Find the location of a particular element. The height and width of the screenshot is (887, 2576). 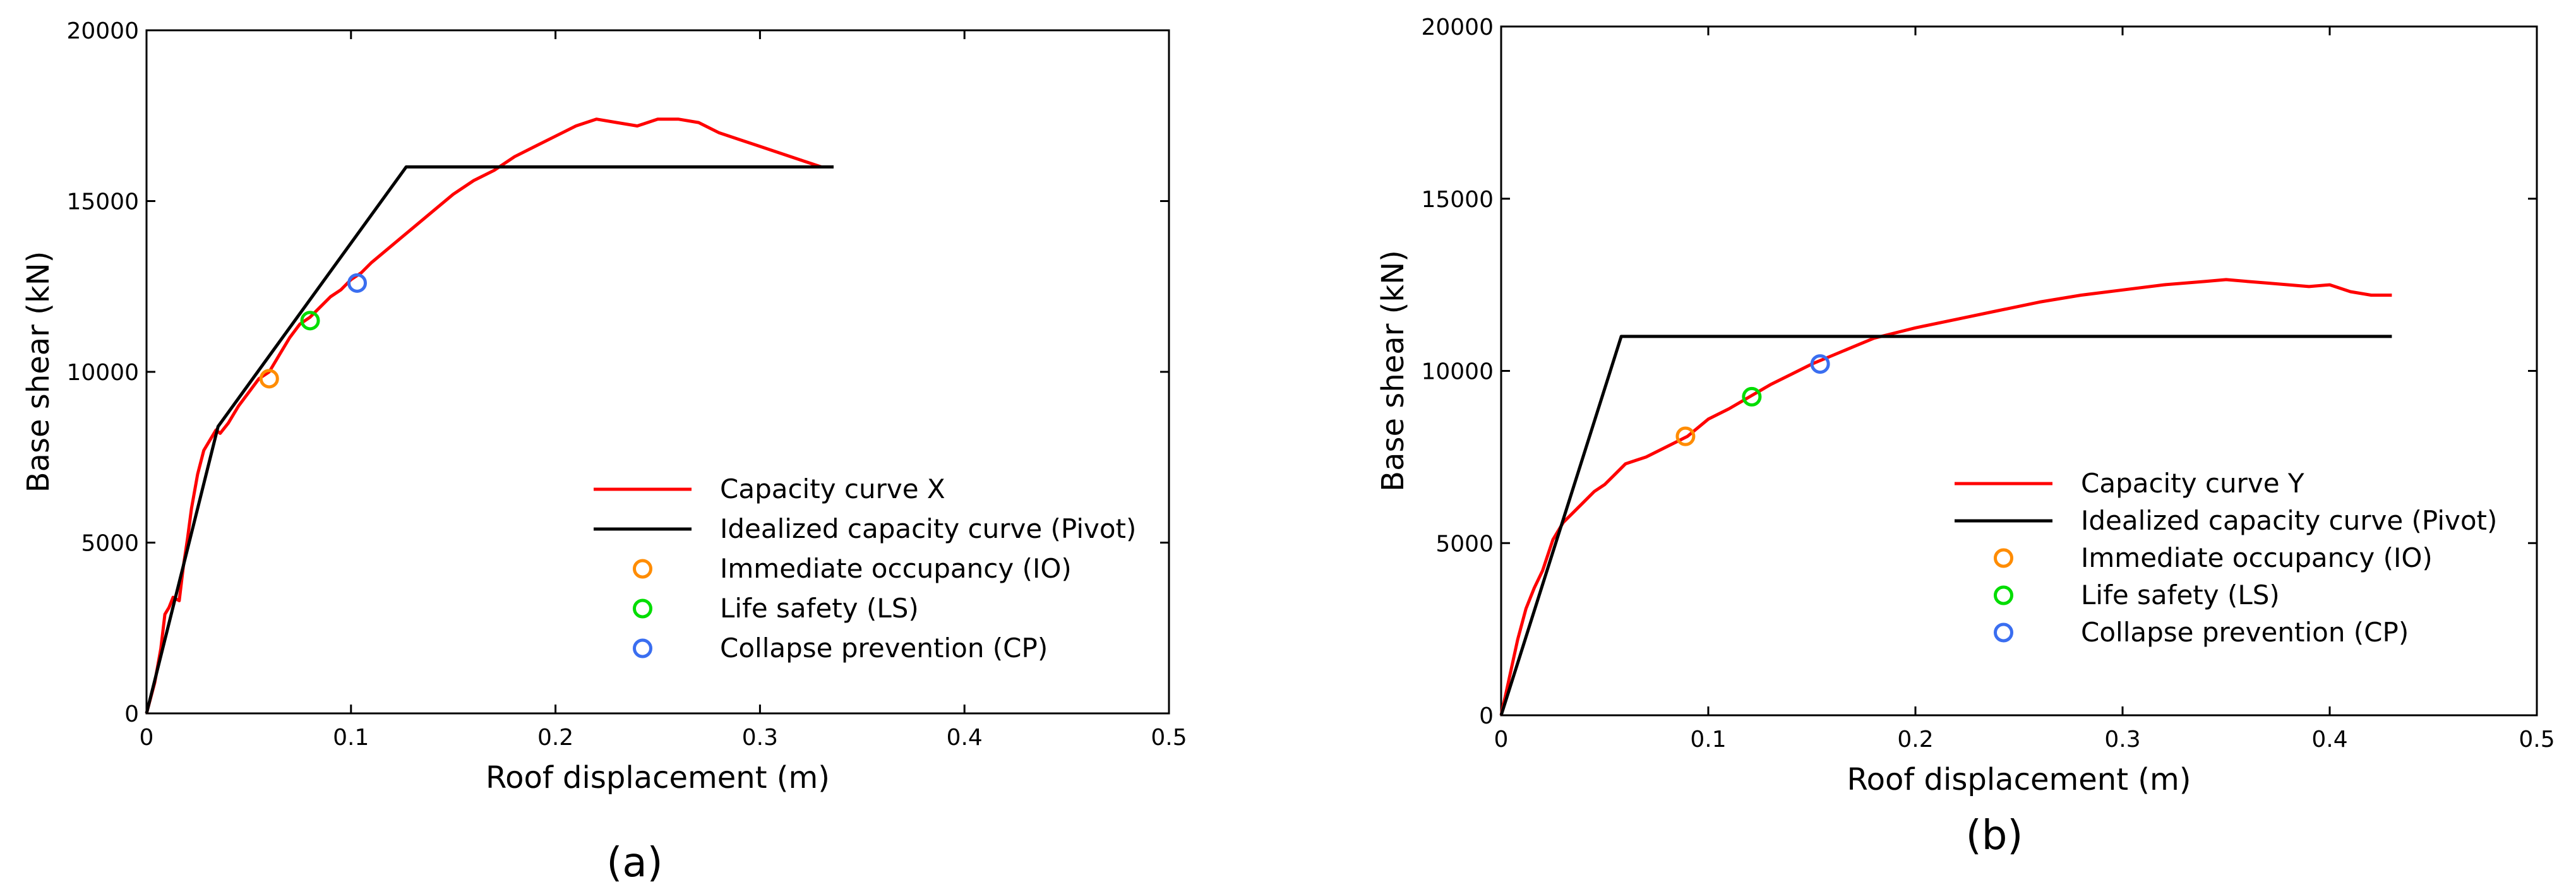

panel-label: (b) is located at coordinates (1994, 836).